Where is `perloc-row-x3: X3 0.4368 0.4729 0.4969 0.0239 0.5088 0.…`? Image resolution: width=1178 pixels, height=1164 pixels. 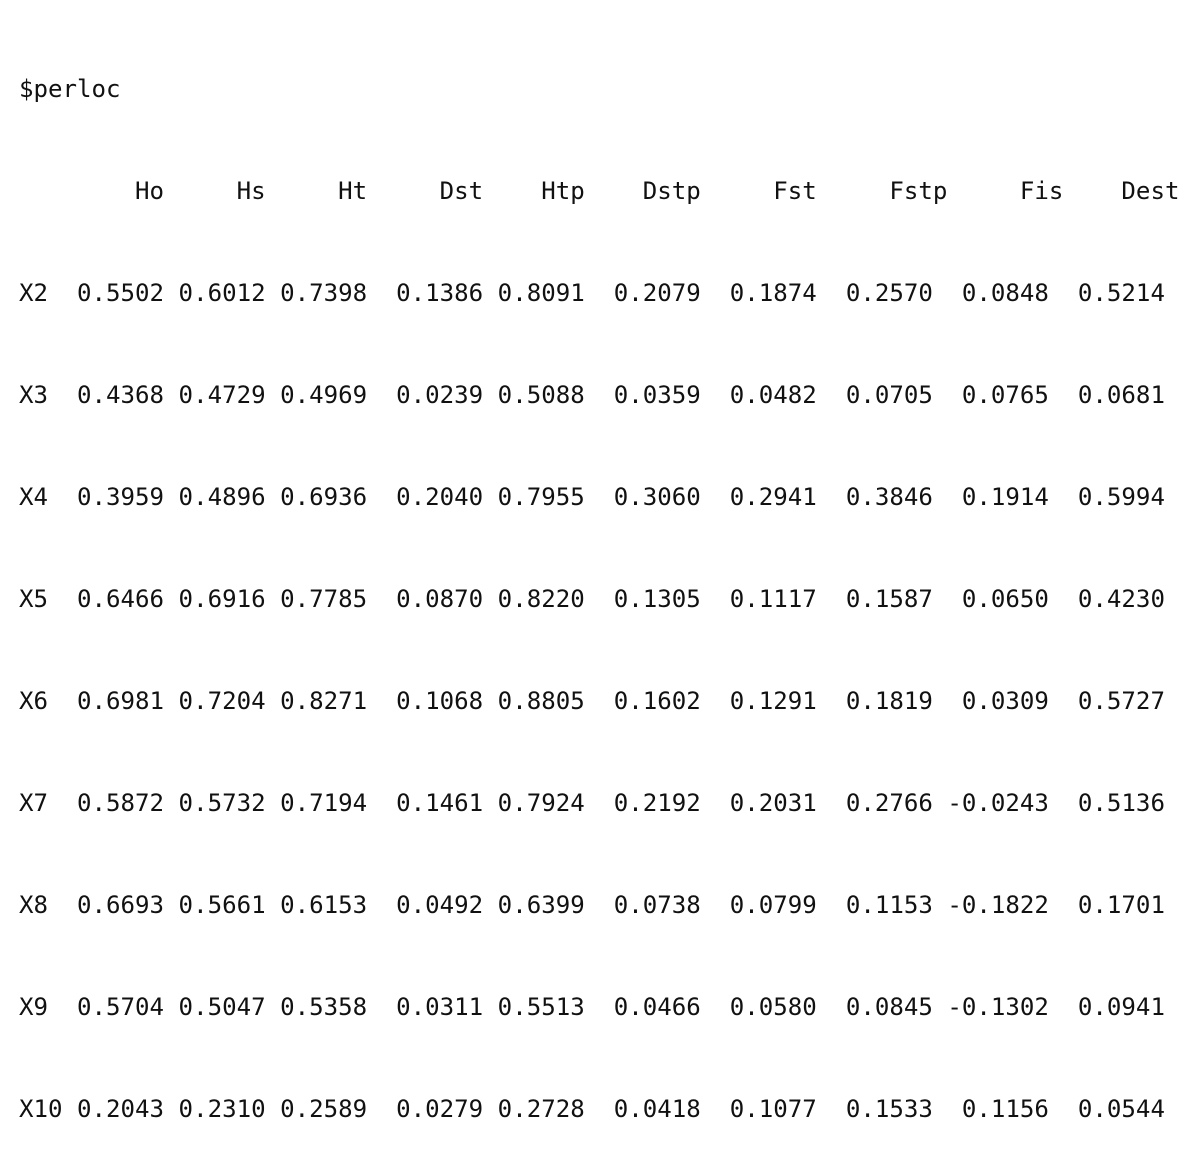
perloc-row-x3: X3 0.4368 0.4729 0.4969 0.0239 0.5088 0.… is located at coordinates (592, 395).